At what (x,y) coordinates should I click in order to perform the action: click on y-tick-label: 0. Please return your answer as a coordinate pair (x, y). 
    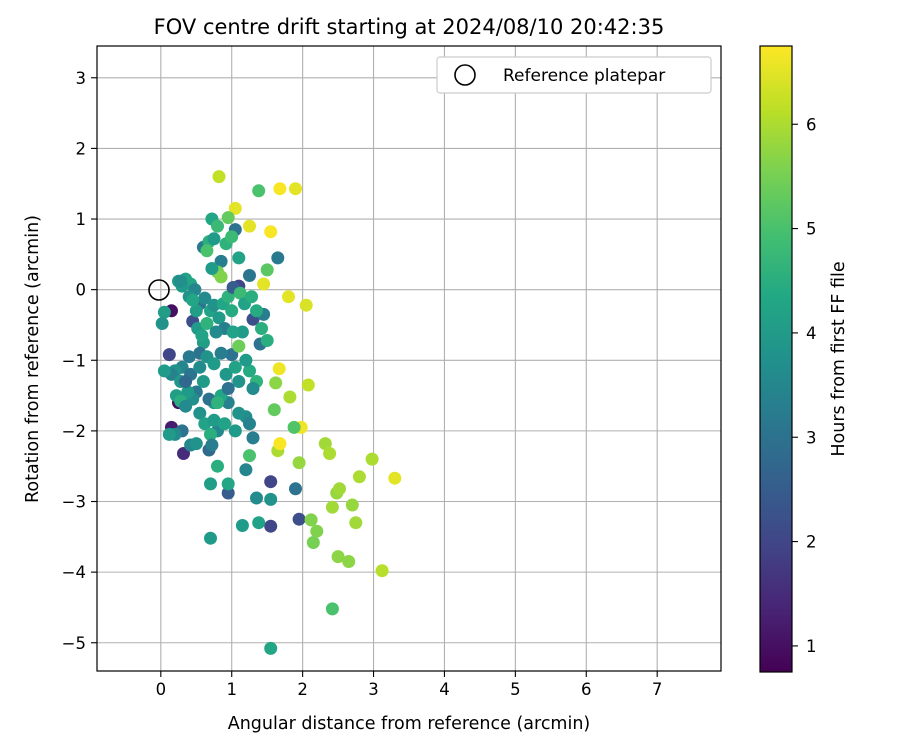
    Looking at the image, I should click on (81, 290).